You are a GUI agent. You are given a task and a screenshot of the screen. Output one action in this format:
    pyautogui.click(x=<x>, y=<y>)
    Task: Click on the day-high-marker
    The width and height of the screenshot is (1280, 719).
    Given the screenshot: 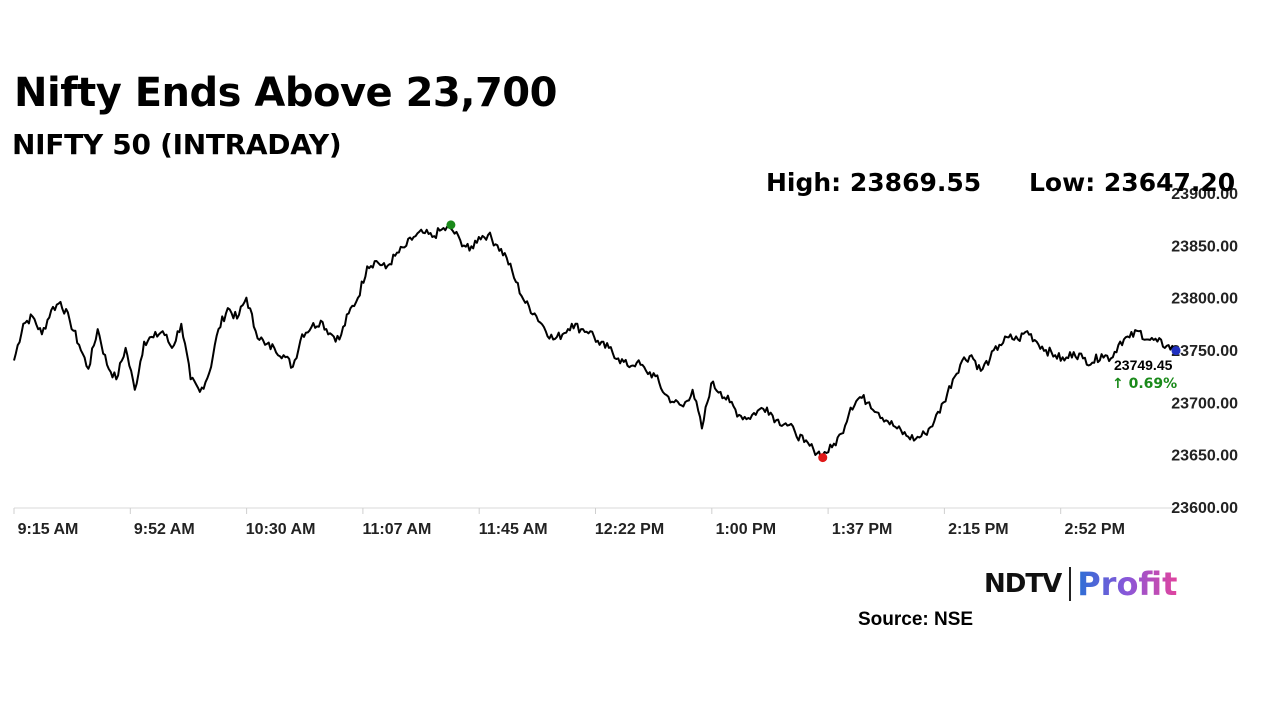 What is the action you would take?
    pyautogui.click(x=451, y=225)
    